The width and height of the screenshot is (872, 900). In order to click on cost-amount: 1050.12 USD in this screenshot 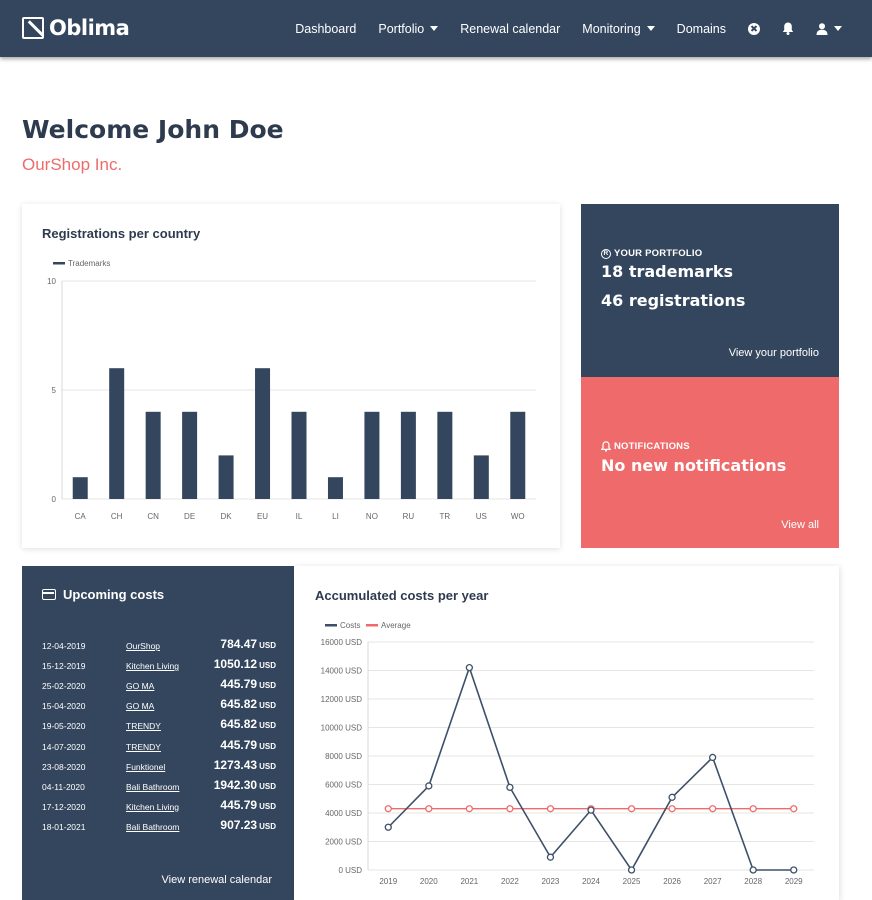, I will do `click(245, 664)`.